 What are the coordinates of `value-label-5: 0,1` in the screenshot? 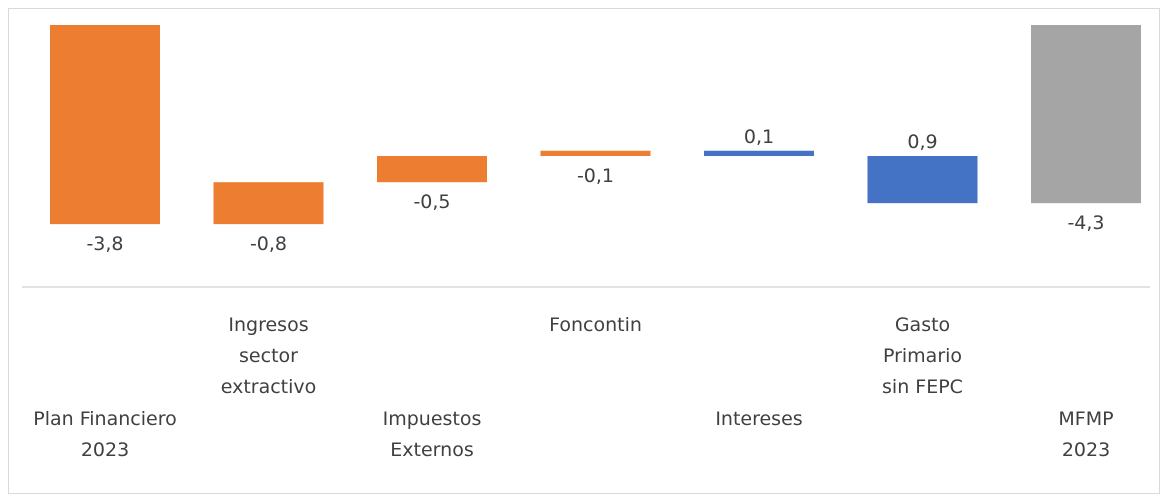 It's located at (759, 137).